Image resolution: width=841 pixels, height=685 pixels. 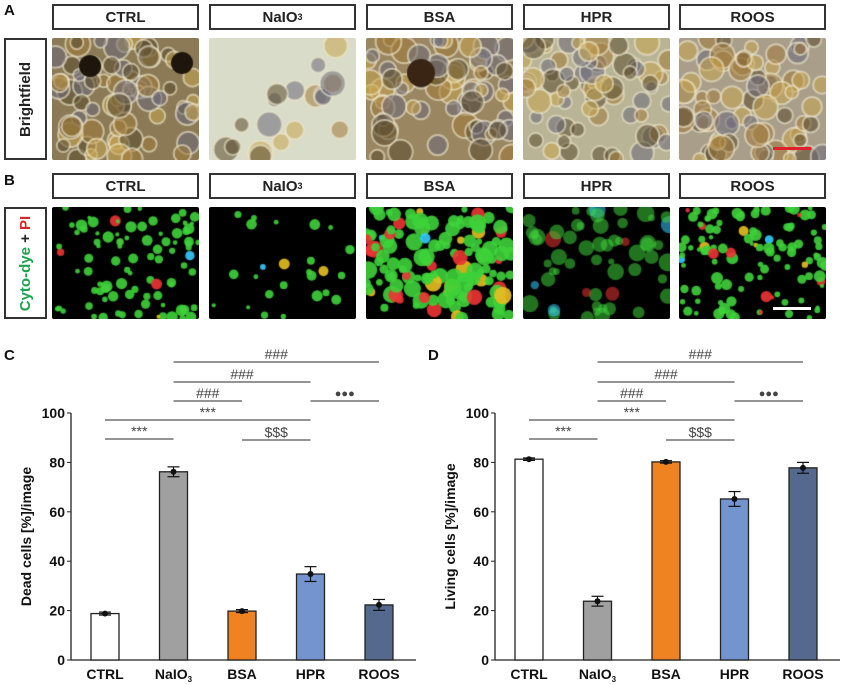 I want to click on chart-d-x-tick-label: CTRL, so click(x=529, y=674).